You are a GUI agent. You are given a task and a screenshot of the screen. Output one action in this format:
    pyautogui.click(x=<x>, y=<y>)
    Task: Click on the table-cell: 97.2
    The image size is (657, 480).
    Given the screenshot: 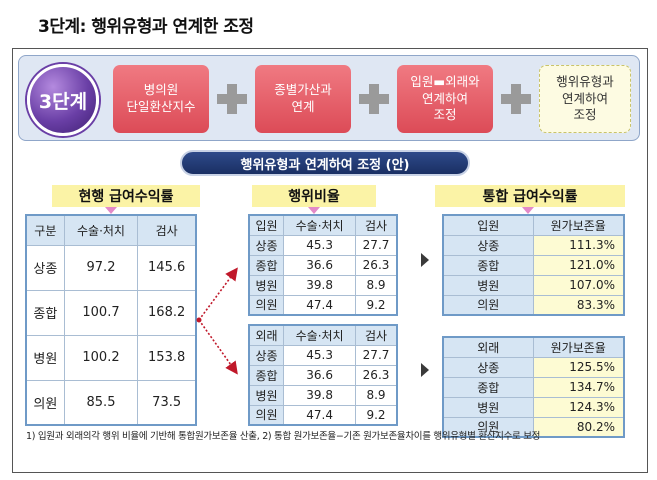 What is the action you would take?
    pyautogui.click(x=101, y=267)
    